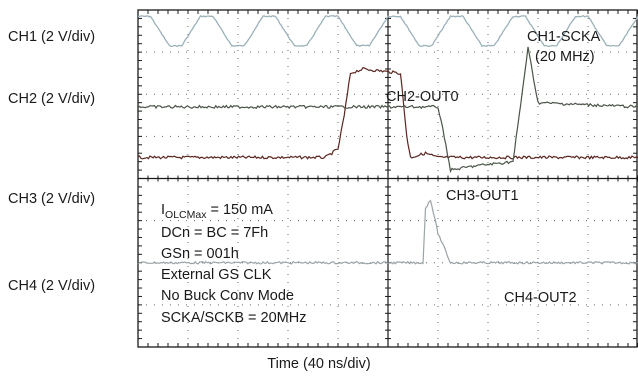 The image size is (638, 379). Describe the element at coordinates (52, 286) in the screenshot. I see `ch4-scale-label: CH4 (2 V/div)` at that location.